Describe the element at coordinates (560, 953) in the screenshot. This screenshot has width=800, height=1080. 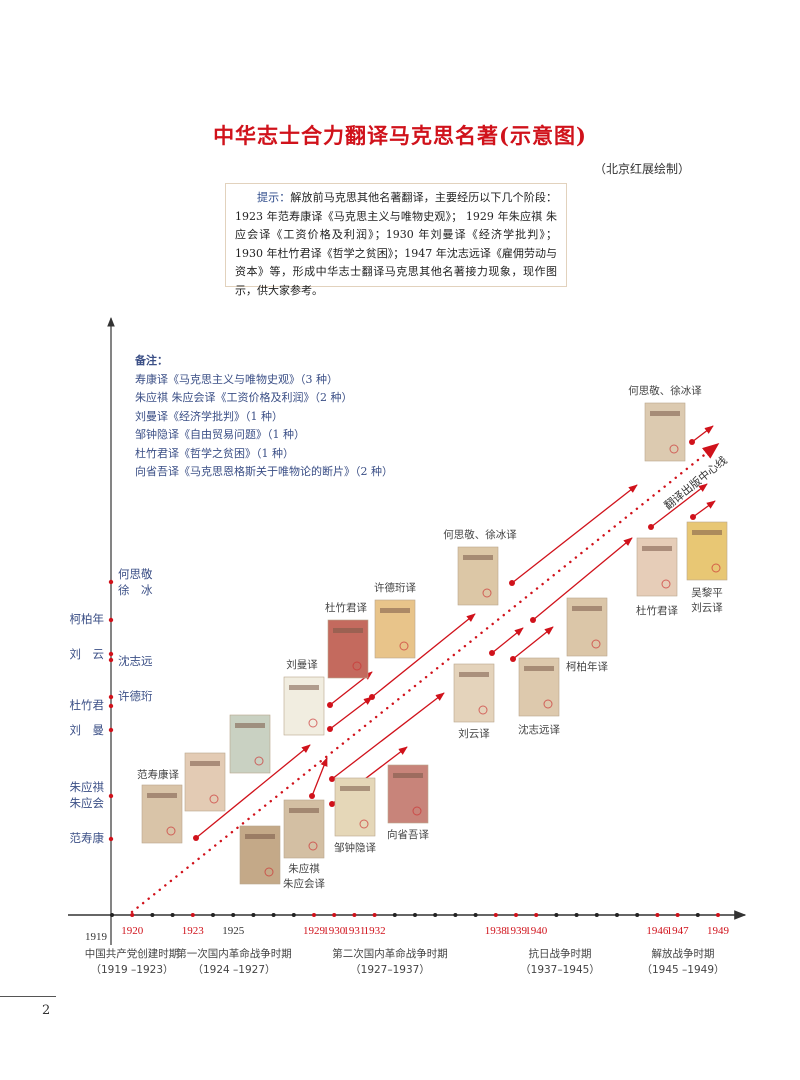
I see `period-name: 抗日战争时期` at that location.